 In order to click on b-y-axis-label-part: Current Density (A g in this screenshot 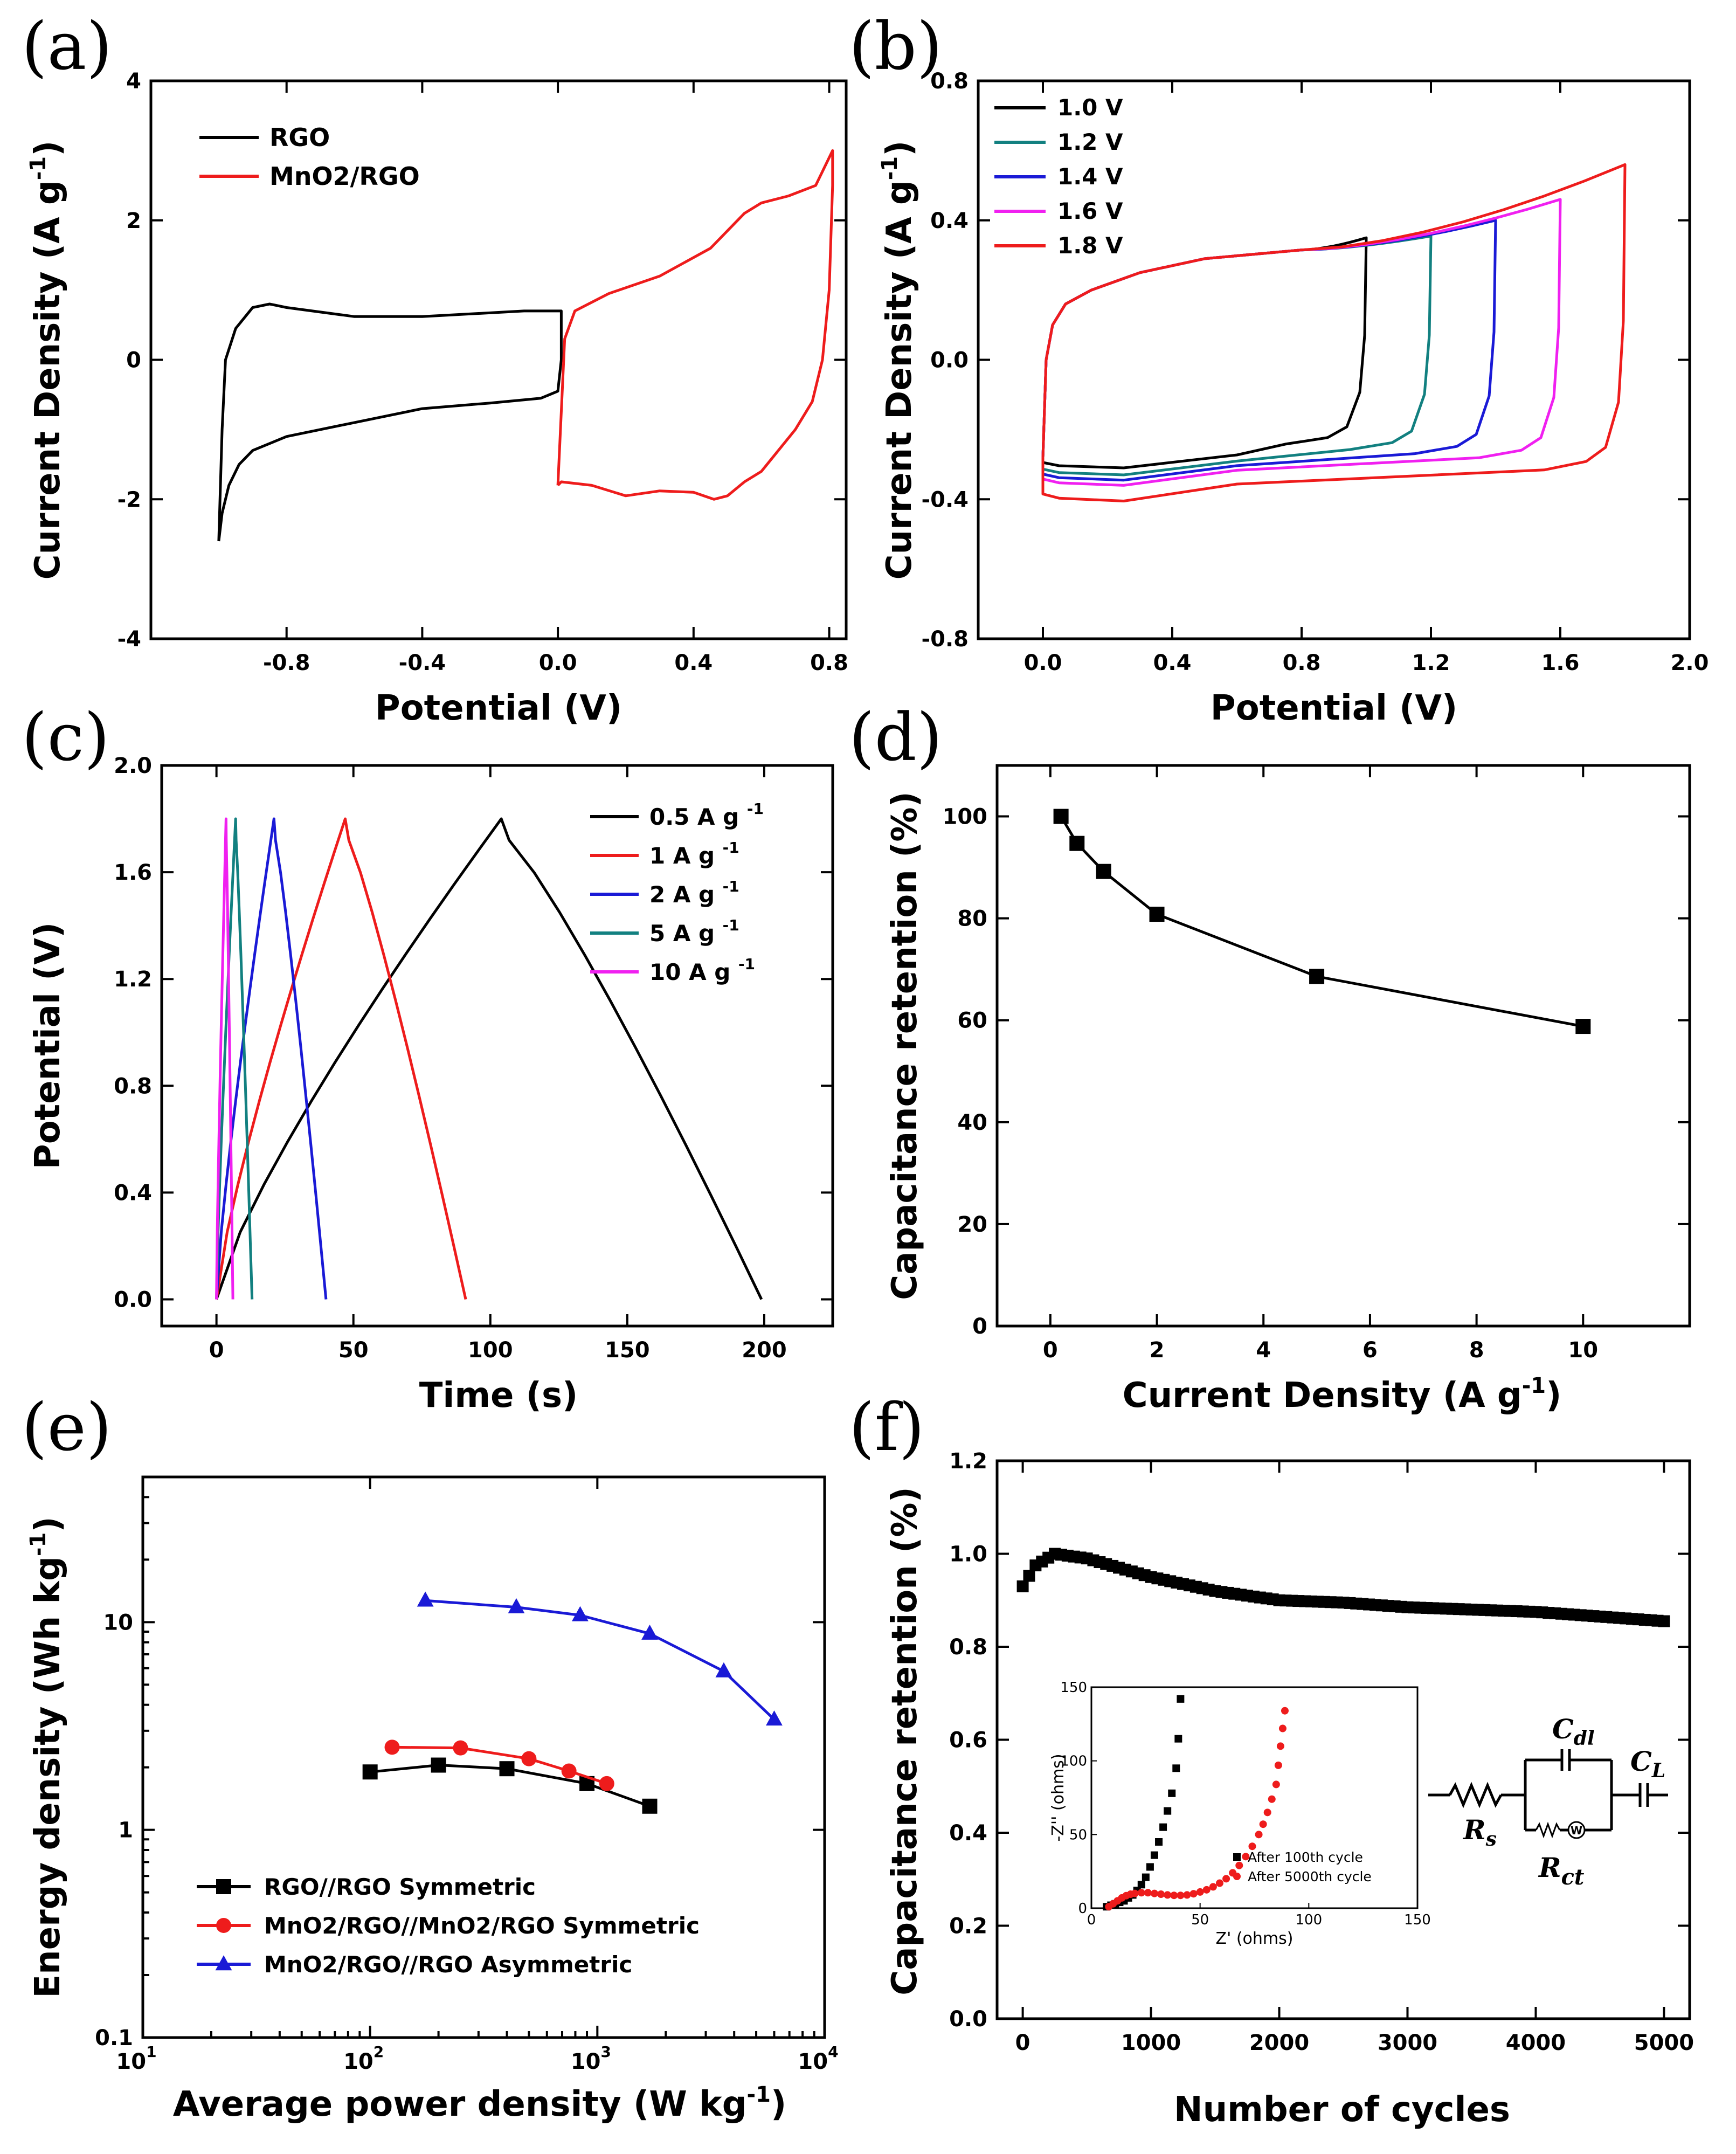, I will do `click(900, 379)`.